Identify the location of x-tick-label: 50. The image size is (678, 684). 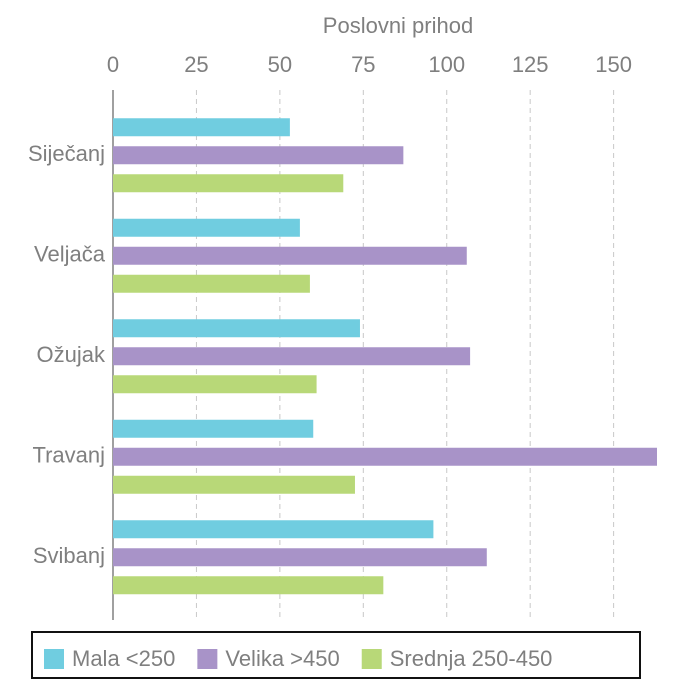
(280, 64).